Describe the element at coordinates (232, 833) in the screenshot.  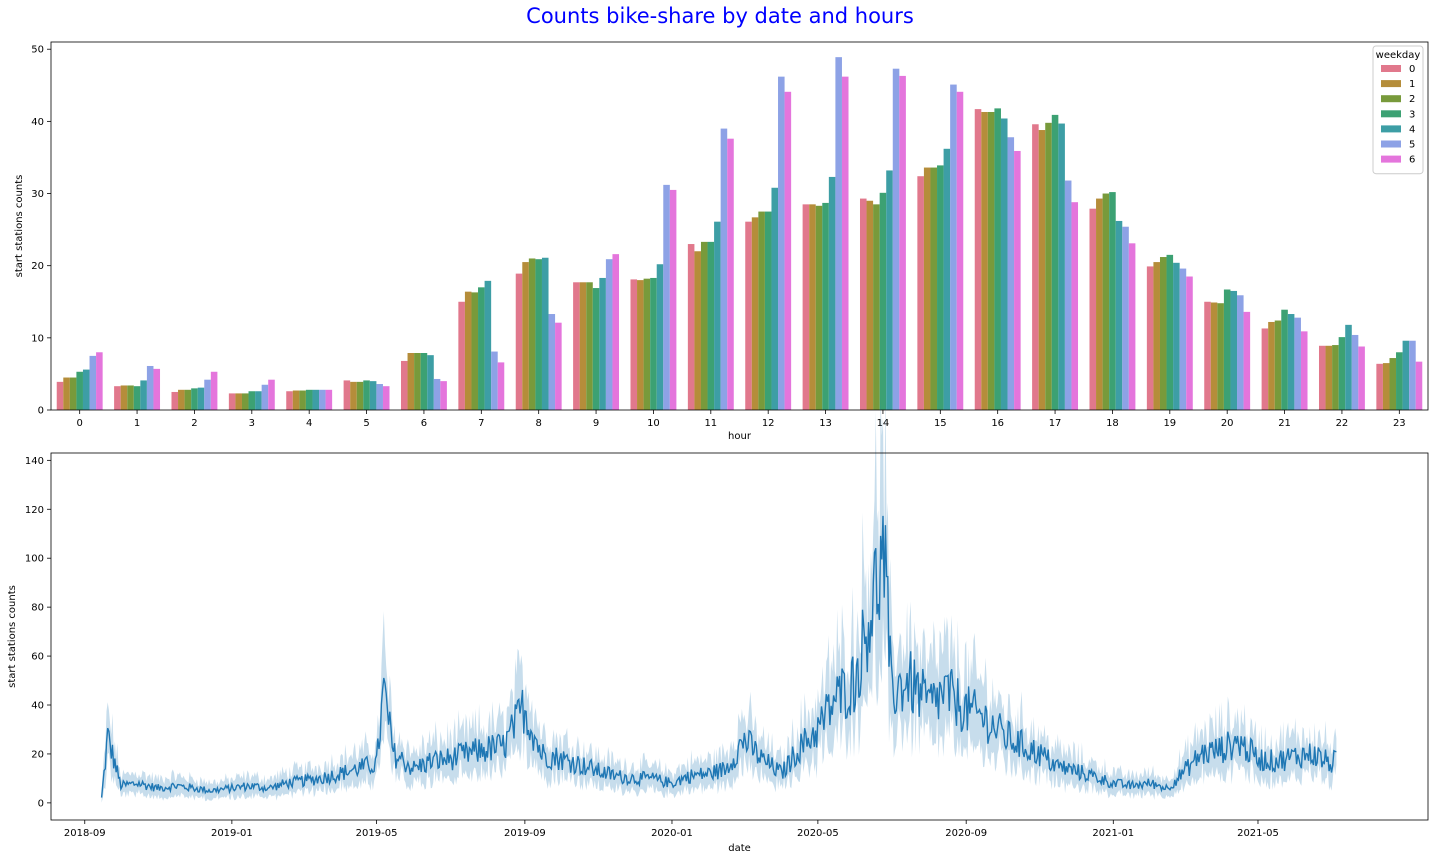
I see `line-x-tick-label: 2019-01` at that location.